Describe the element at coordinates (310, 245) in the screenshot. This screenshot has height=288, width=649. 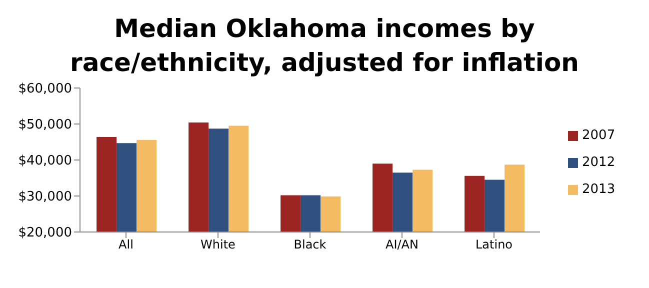
I see `x-tick-label: Black` at that location.